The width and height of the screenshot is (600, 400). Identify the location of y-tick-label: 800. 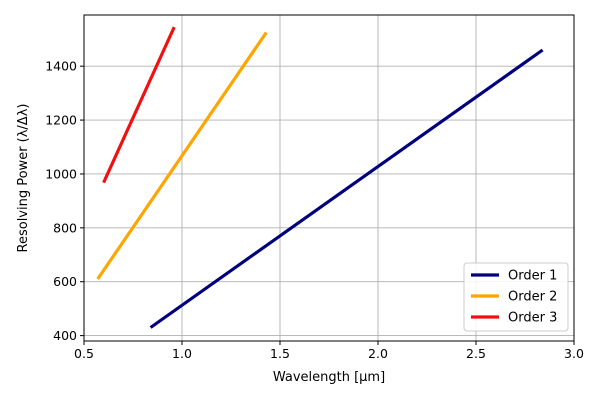
(65, 227).